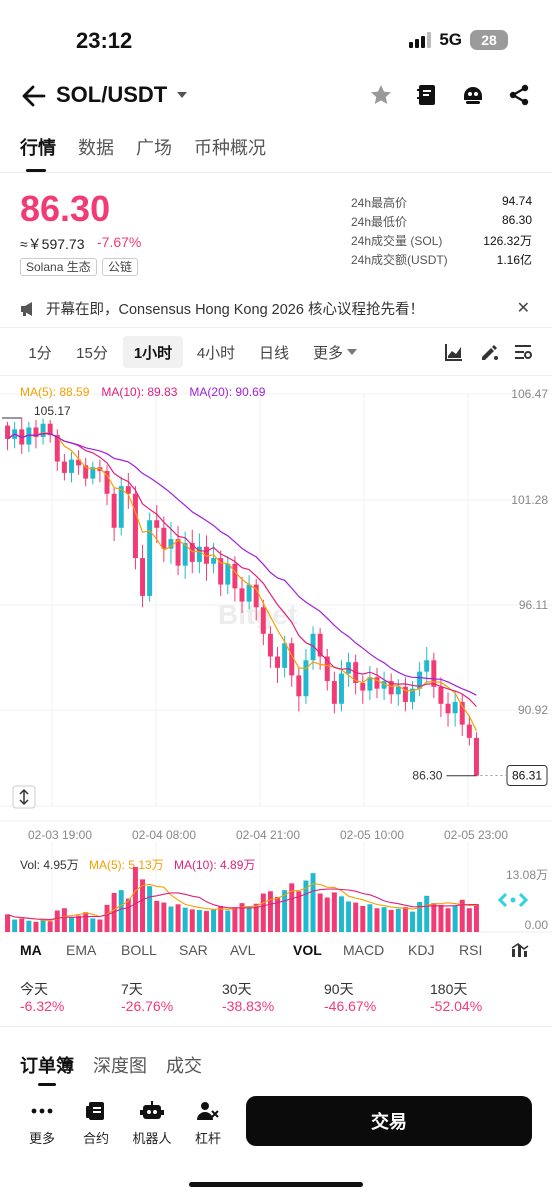 The width and height of the screenshot is (552, 1199). What do you see at coordinates (47, 1066) in the screenshot?
I see `tab-orderbook: 订单簿` at bounding box center [47, 1066].